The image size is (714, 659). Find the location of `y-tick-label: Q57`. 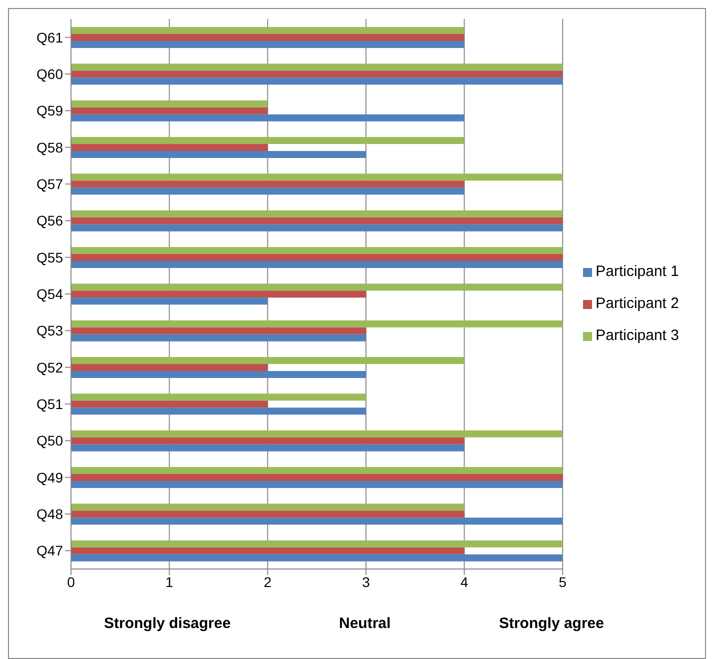

y-tick-label: Q57 is located at coordinates (50, 184).